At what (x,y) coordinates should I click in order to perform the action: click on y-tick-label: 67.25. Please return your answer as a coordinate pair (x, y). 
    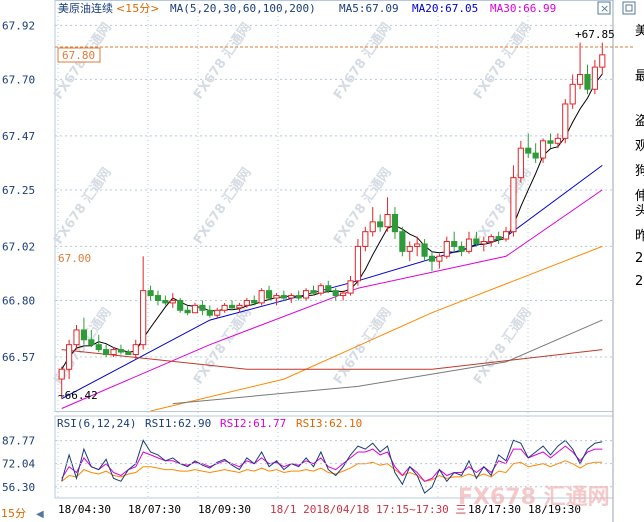
    Looking at the image, I should click on (18, 190).